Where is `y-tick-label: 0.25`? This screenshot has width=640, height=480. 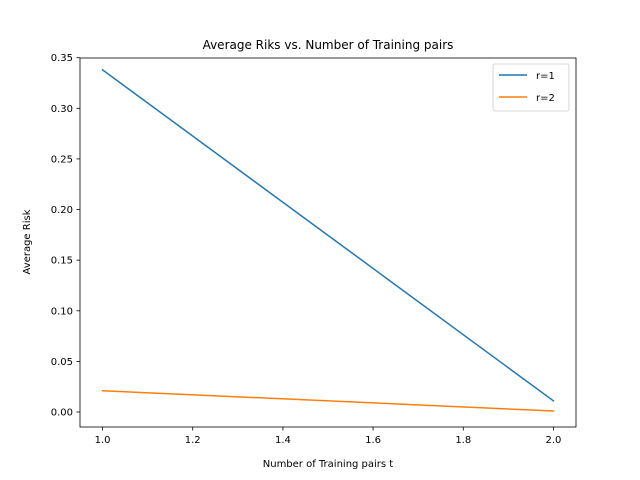
y-tick-label: 0.25 is located at coordinates (62, 159).